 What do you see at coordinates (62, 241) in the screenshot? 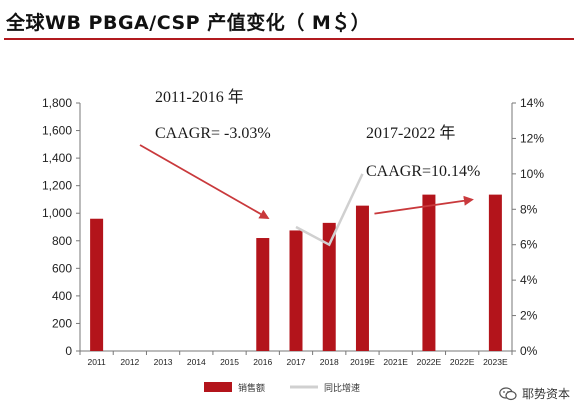
I see `y-left-tick-label: 800` at bounding box center [62, 241].